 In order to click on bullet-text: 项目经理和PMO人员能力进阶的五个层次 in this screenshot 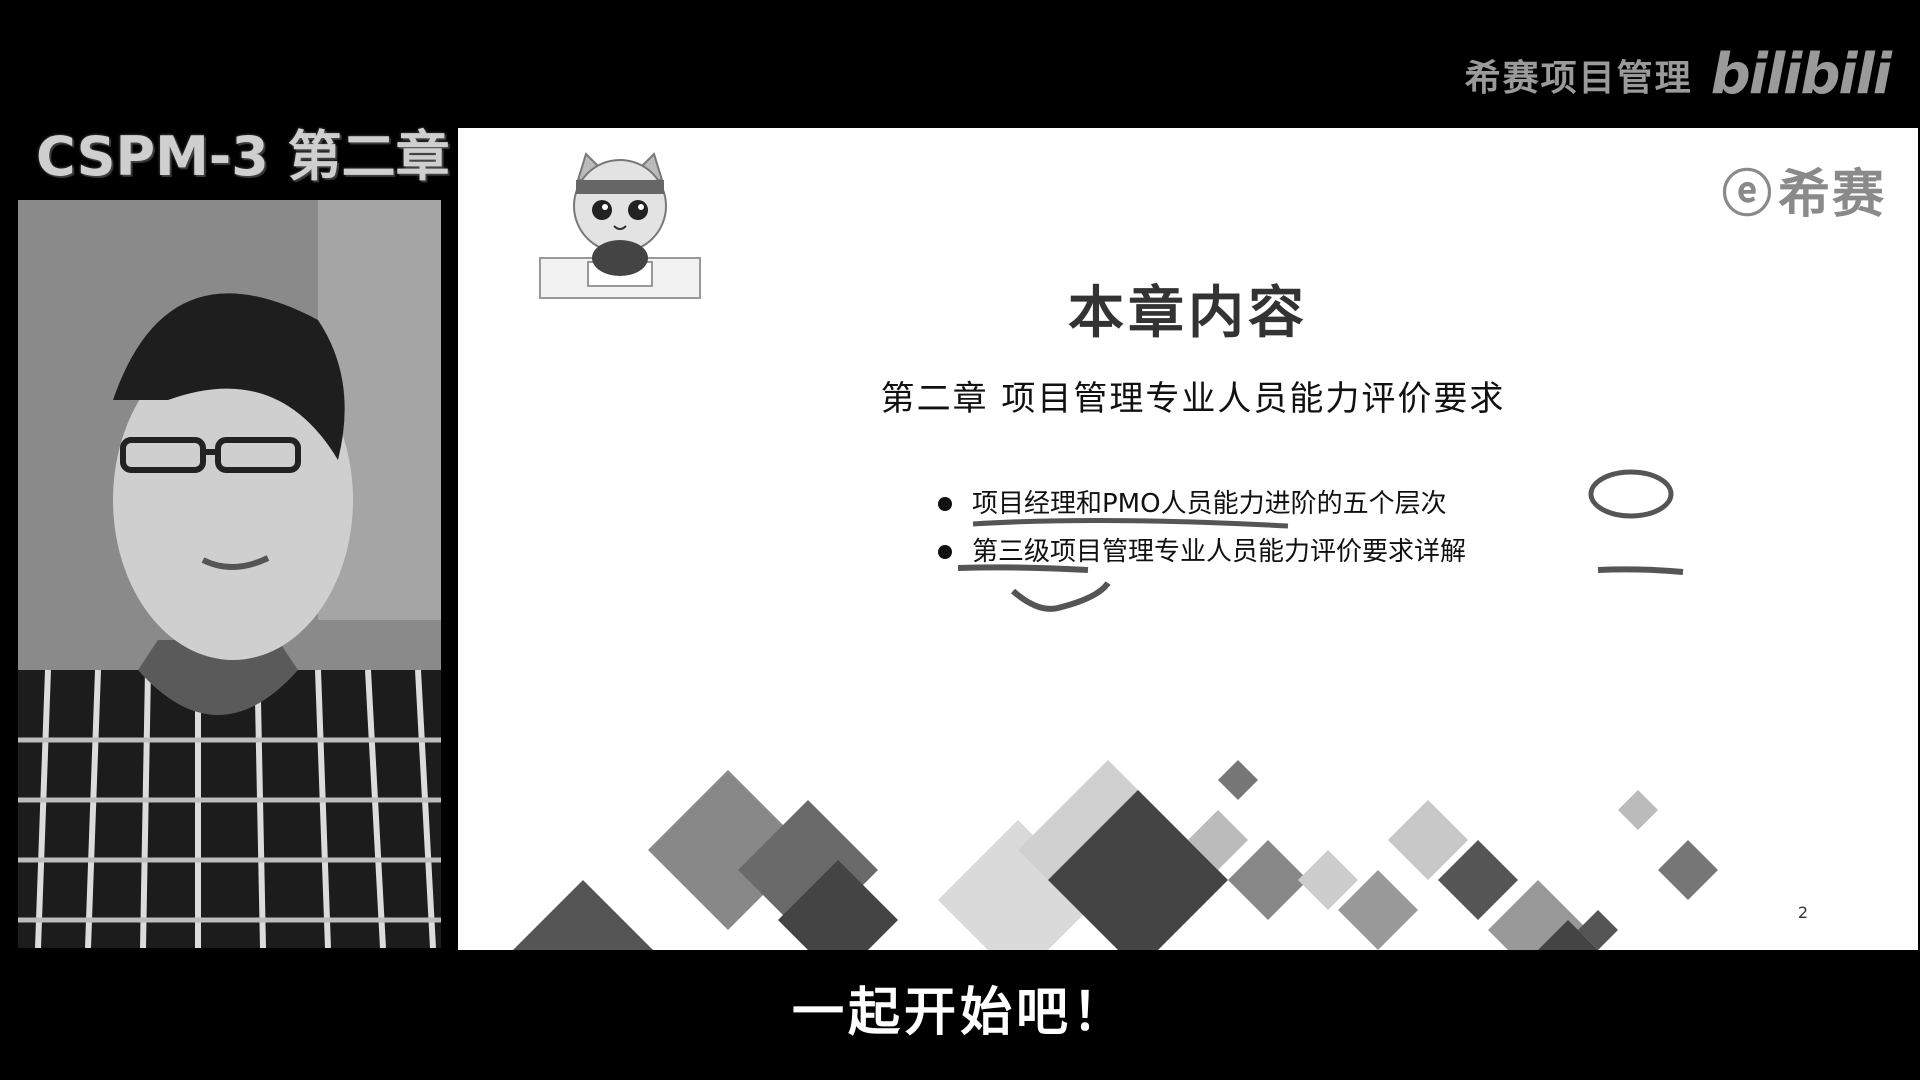, I will do `click(1209, 504)`.